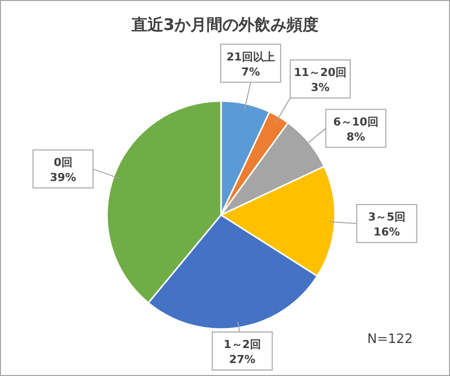  What do you see at coordinates (242, 359) in the screenshot?
I see `data-label: 27%` at bounding box center [242, 359].